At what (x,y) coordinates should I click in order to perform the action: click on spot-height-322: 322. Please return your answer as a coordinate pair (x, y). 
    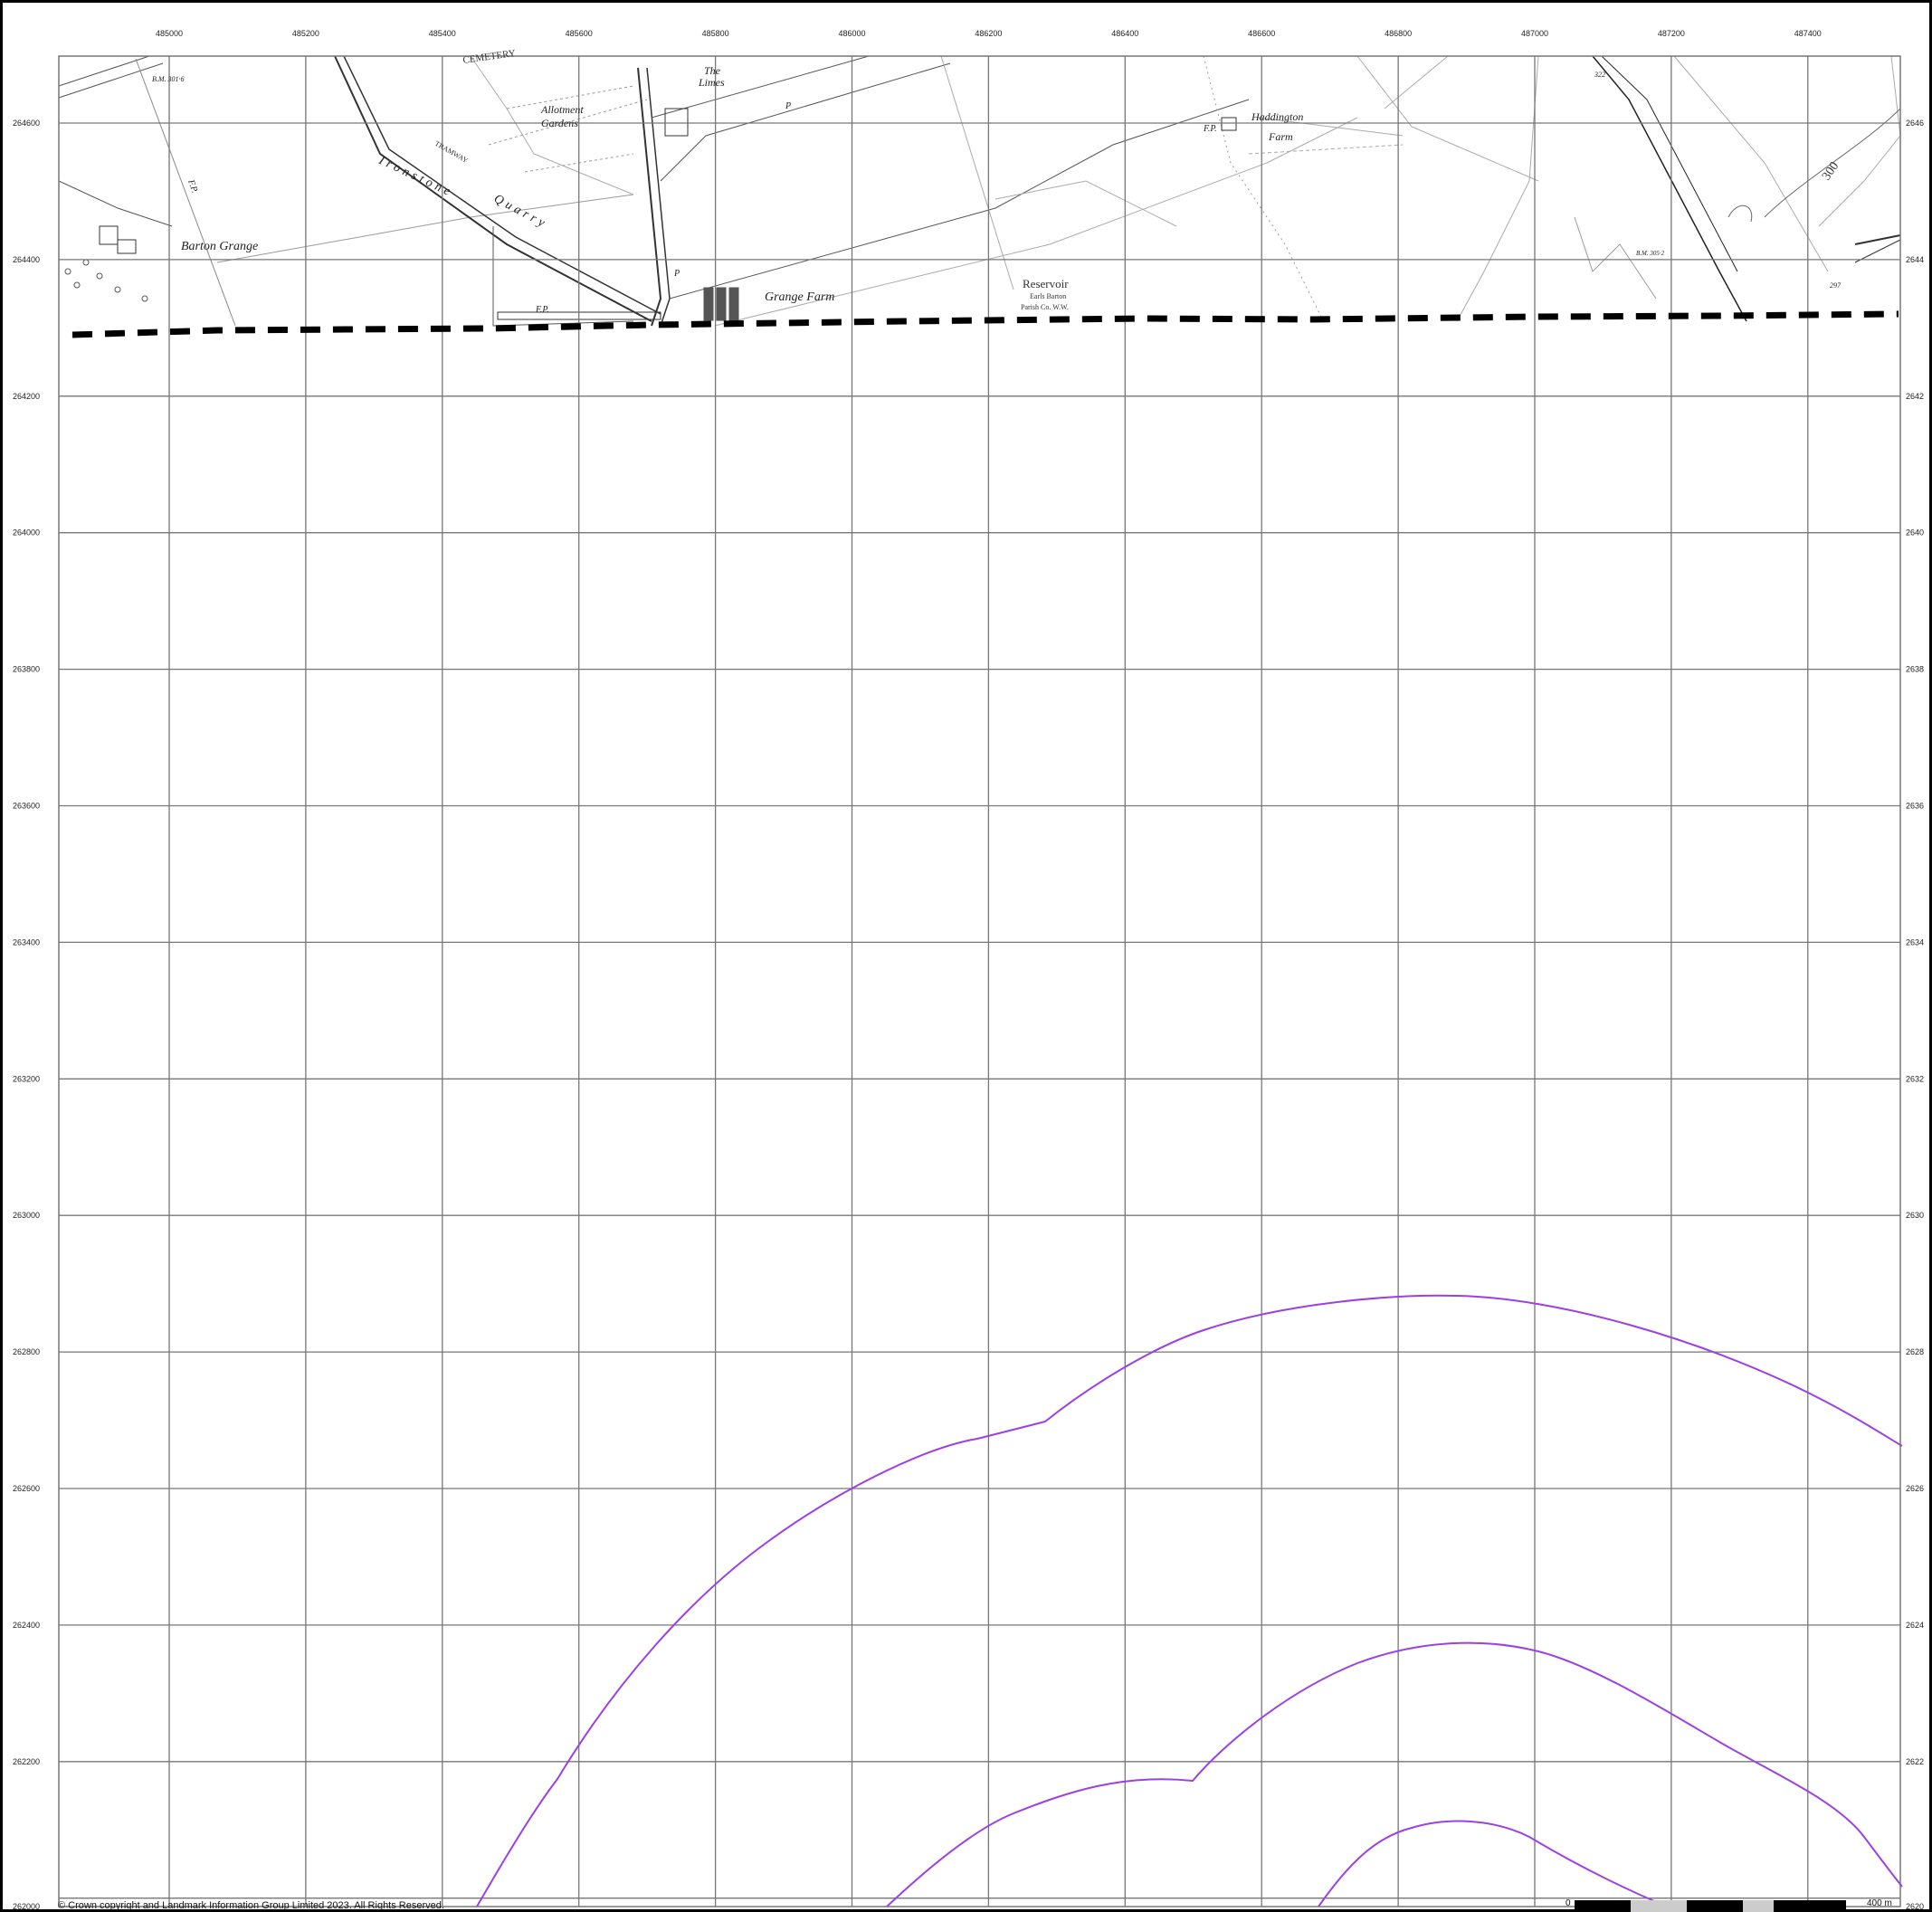
    Looking at the image, I should click on (1599, 75).